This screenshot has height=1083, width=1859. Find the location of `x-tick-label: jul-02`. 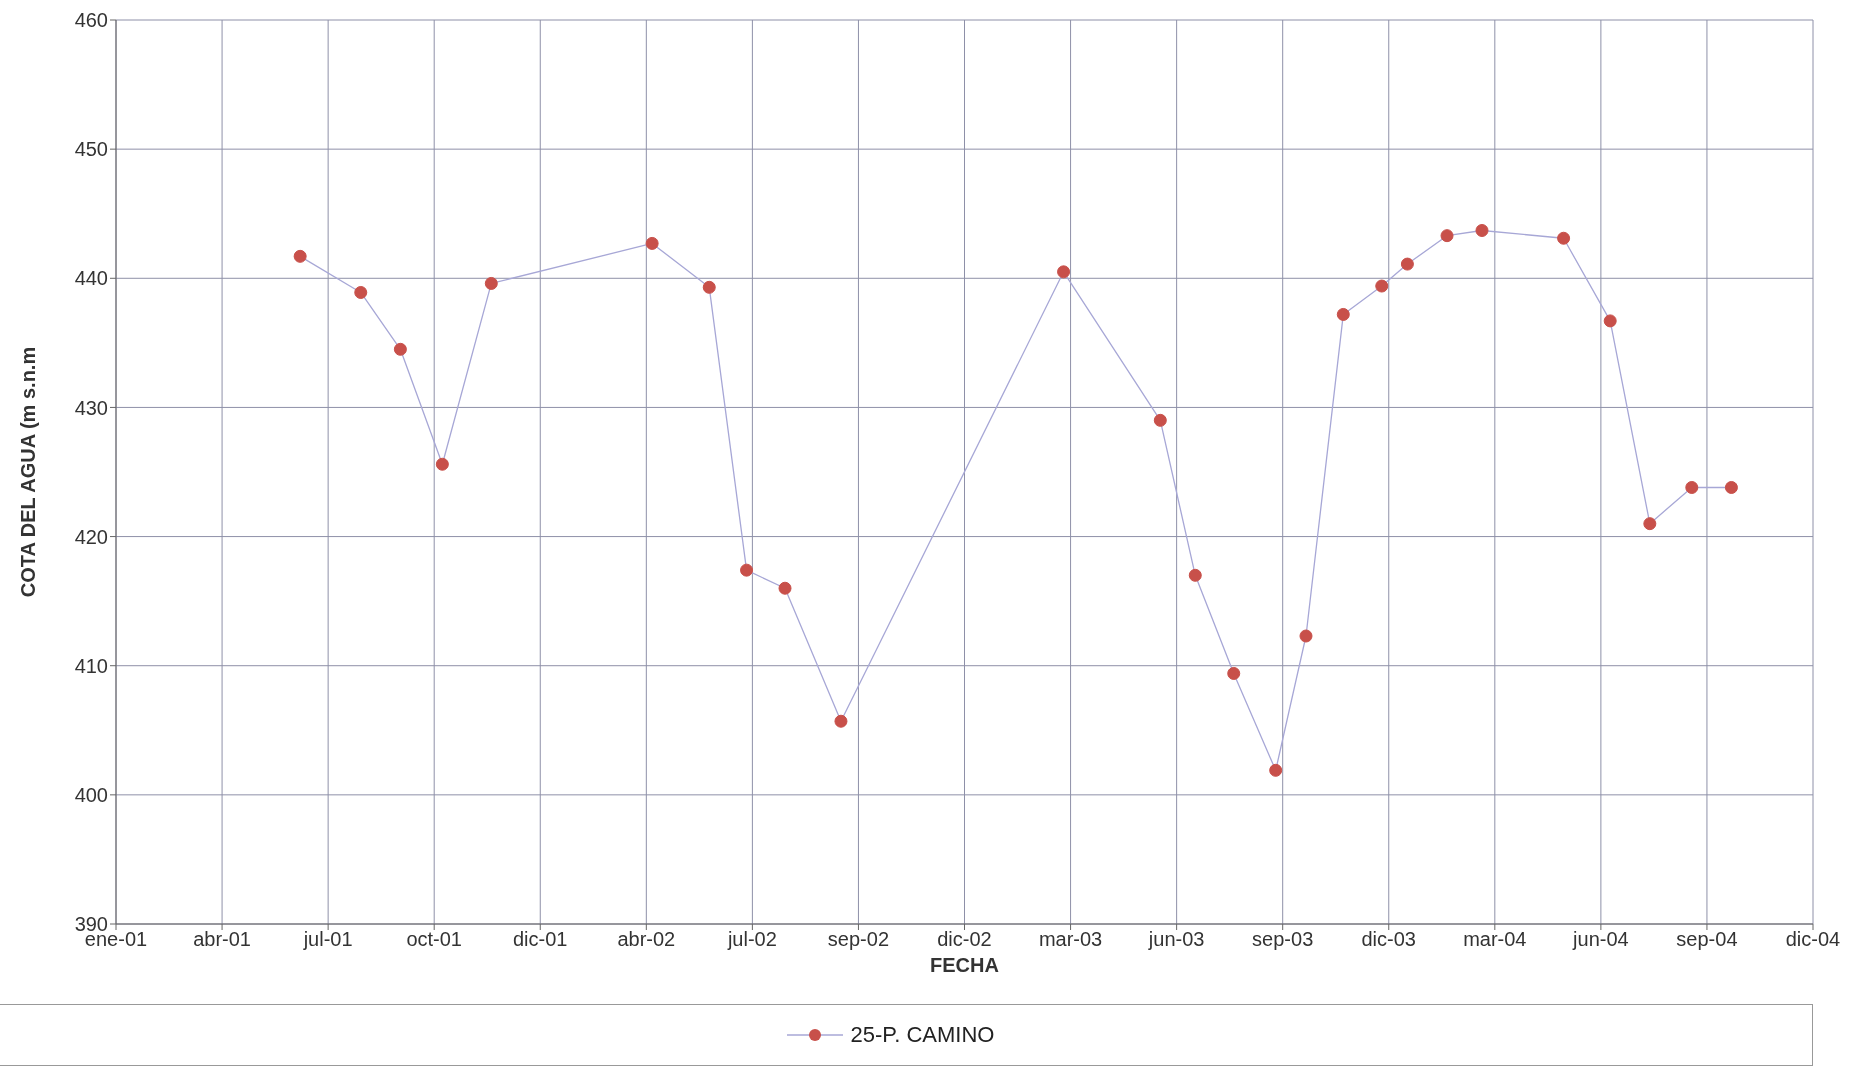

x-tick-label: jul-02 is located at coordinates (751, 939).